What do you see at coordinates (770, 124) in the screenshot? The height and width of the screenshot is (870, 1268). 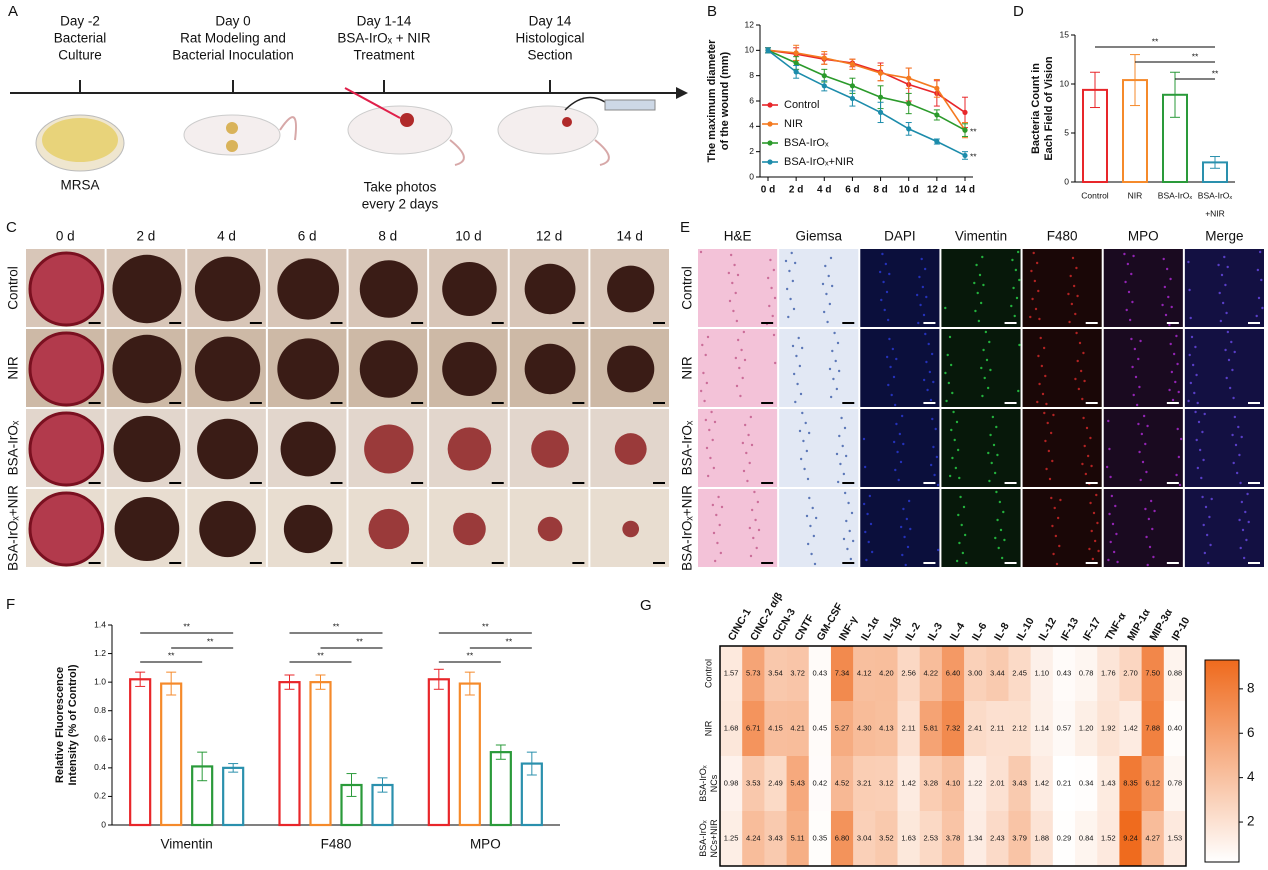 I see `legend-marker` at bounding box center [770, 124].